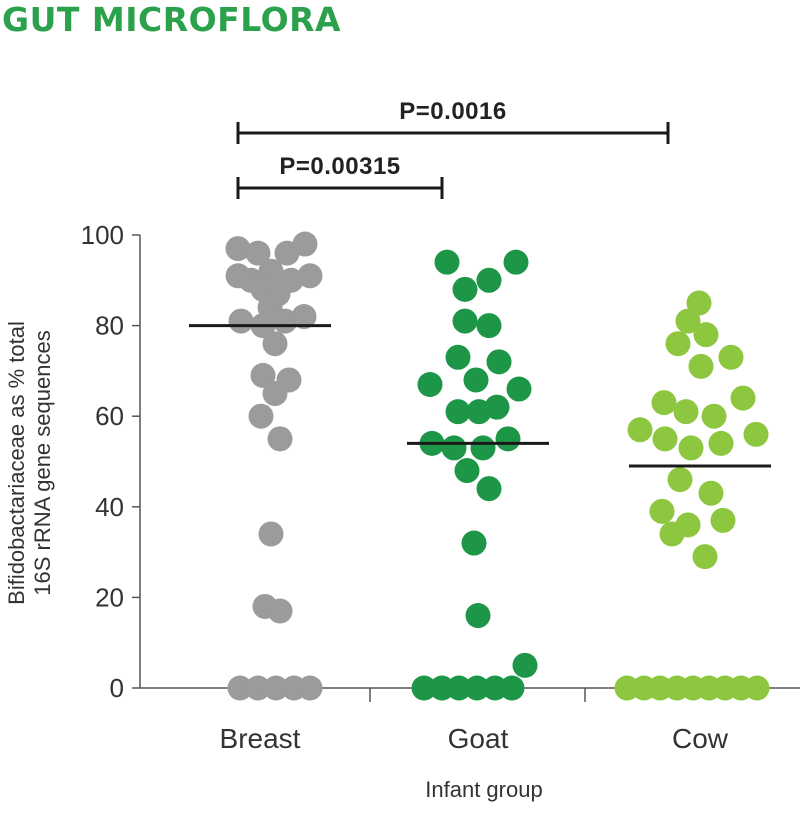  What do you see at coordinates (172, 19) in the screenshot?
I see `chart-title: GUT MICROFLORA` at bounding box center [172, 19].